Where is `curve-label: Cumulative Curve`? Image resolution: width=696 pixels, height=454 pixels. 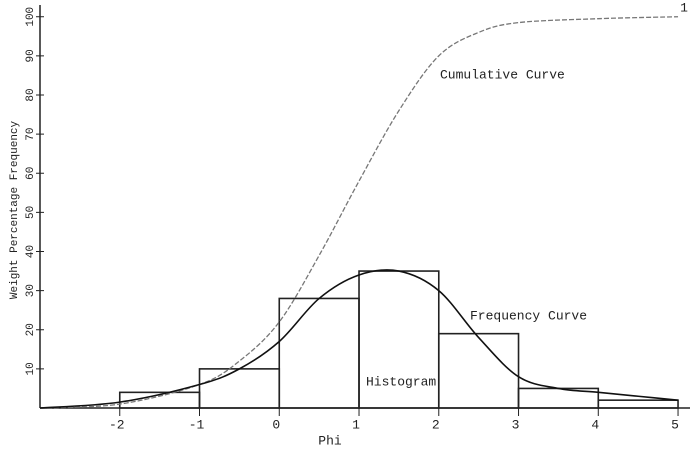
curve-label: Cumulative Curve is located at coordinates (502, 74).